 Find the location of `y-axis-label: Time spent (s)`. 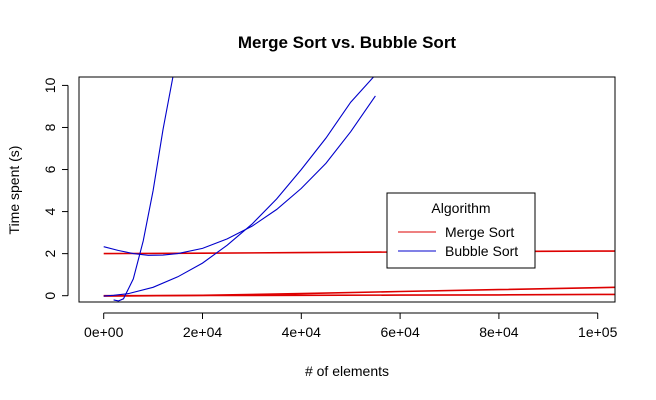

y-axis-label: Time spent (s) is located at coordinates (14, 190).